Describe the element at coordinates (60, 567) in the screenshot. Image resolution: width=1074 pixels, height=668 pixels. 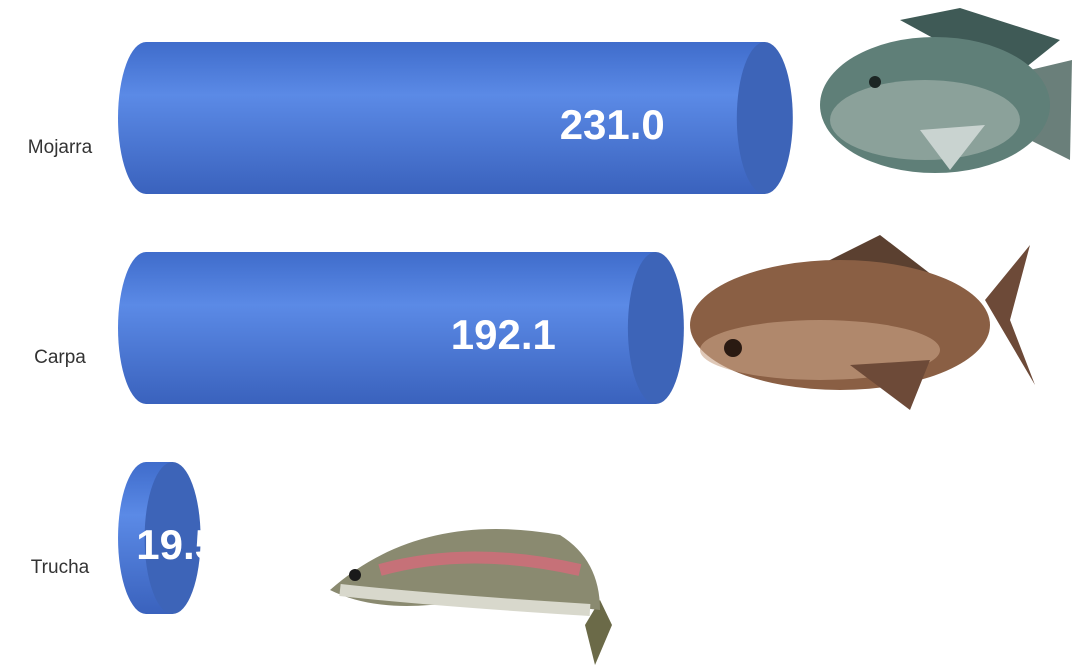
I see `category-label: Trucha` at that location.